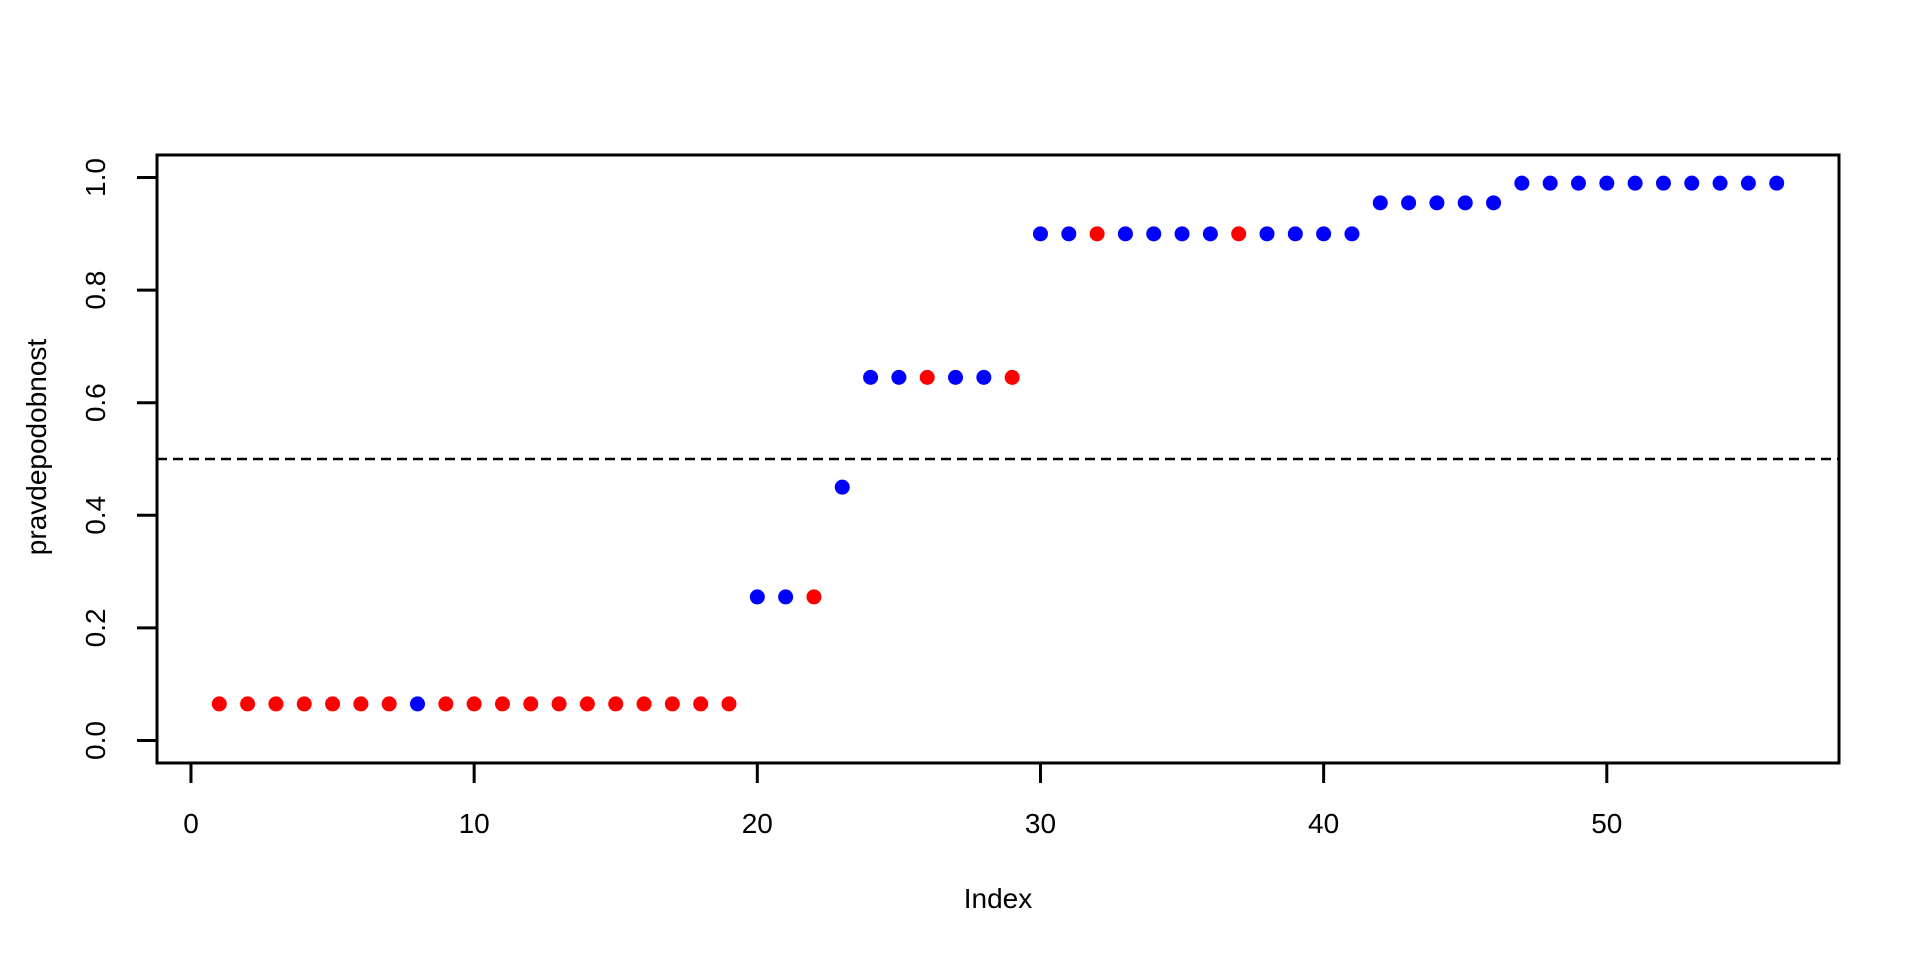 The image size is (1920, 965). I want to click on x-tick-label: 10, so click(474, 823).